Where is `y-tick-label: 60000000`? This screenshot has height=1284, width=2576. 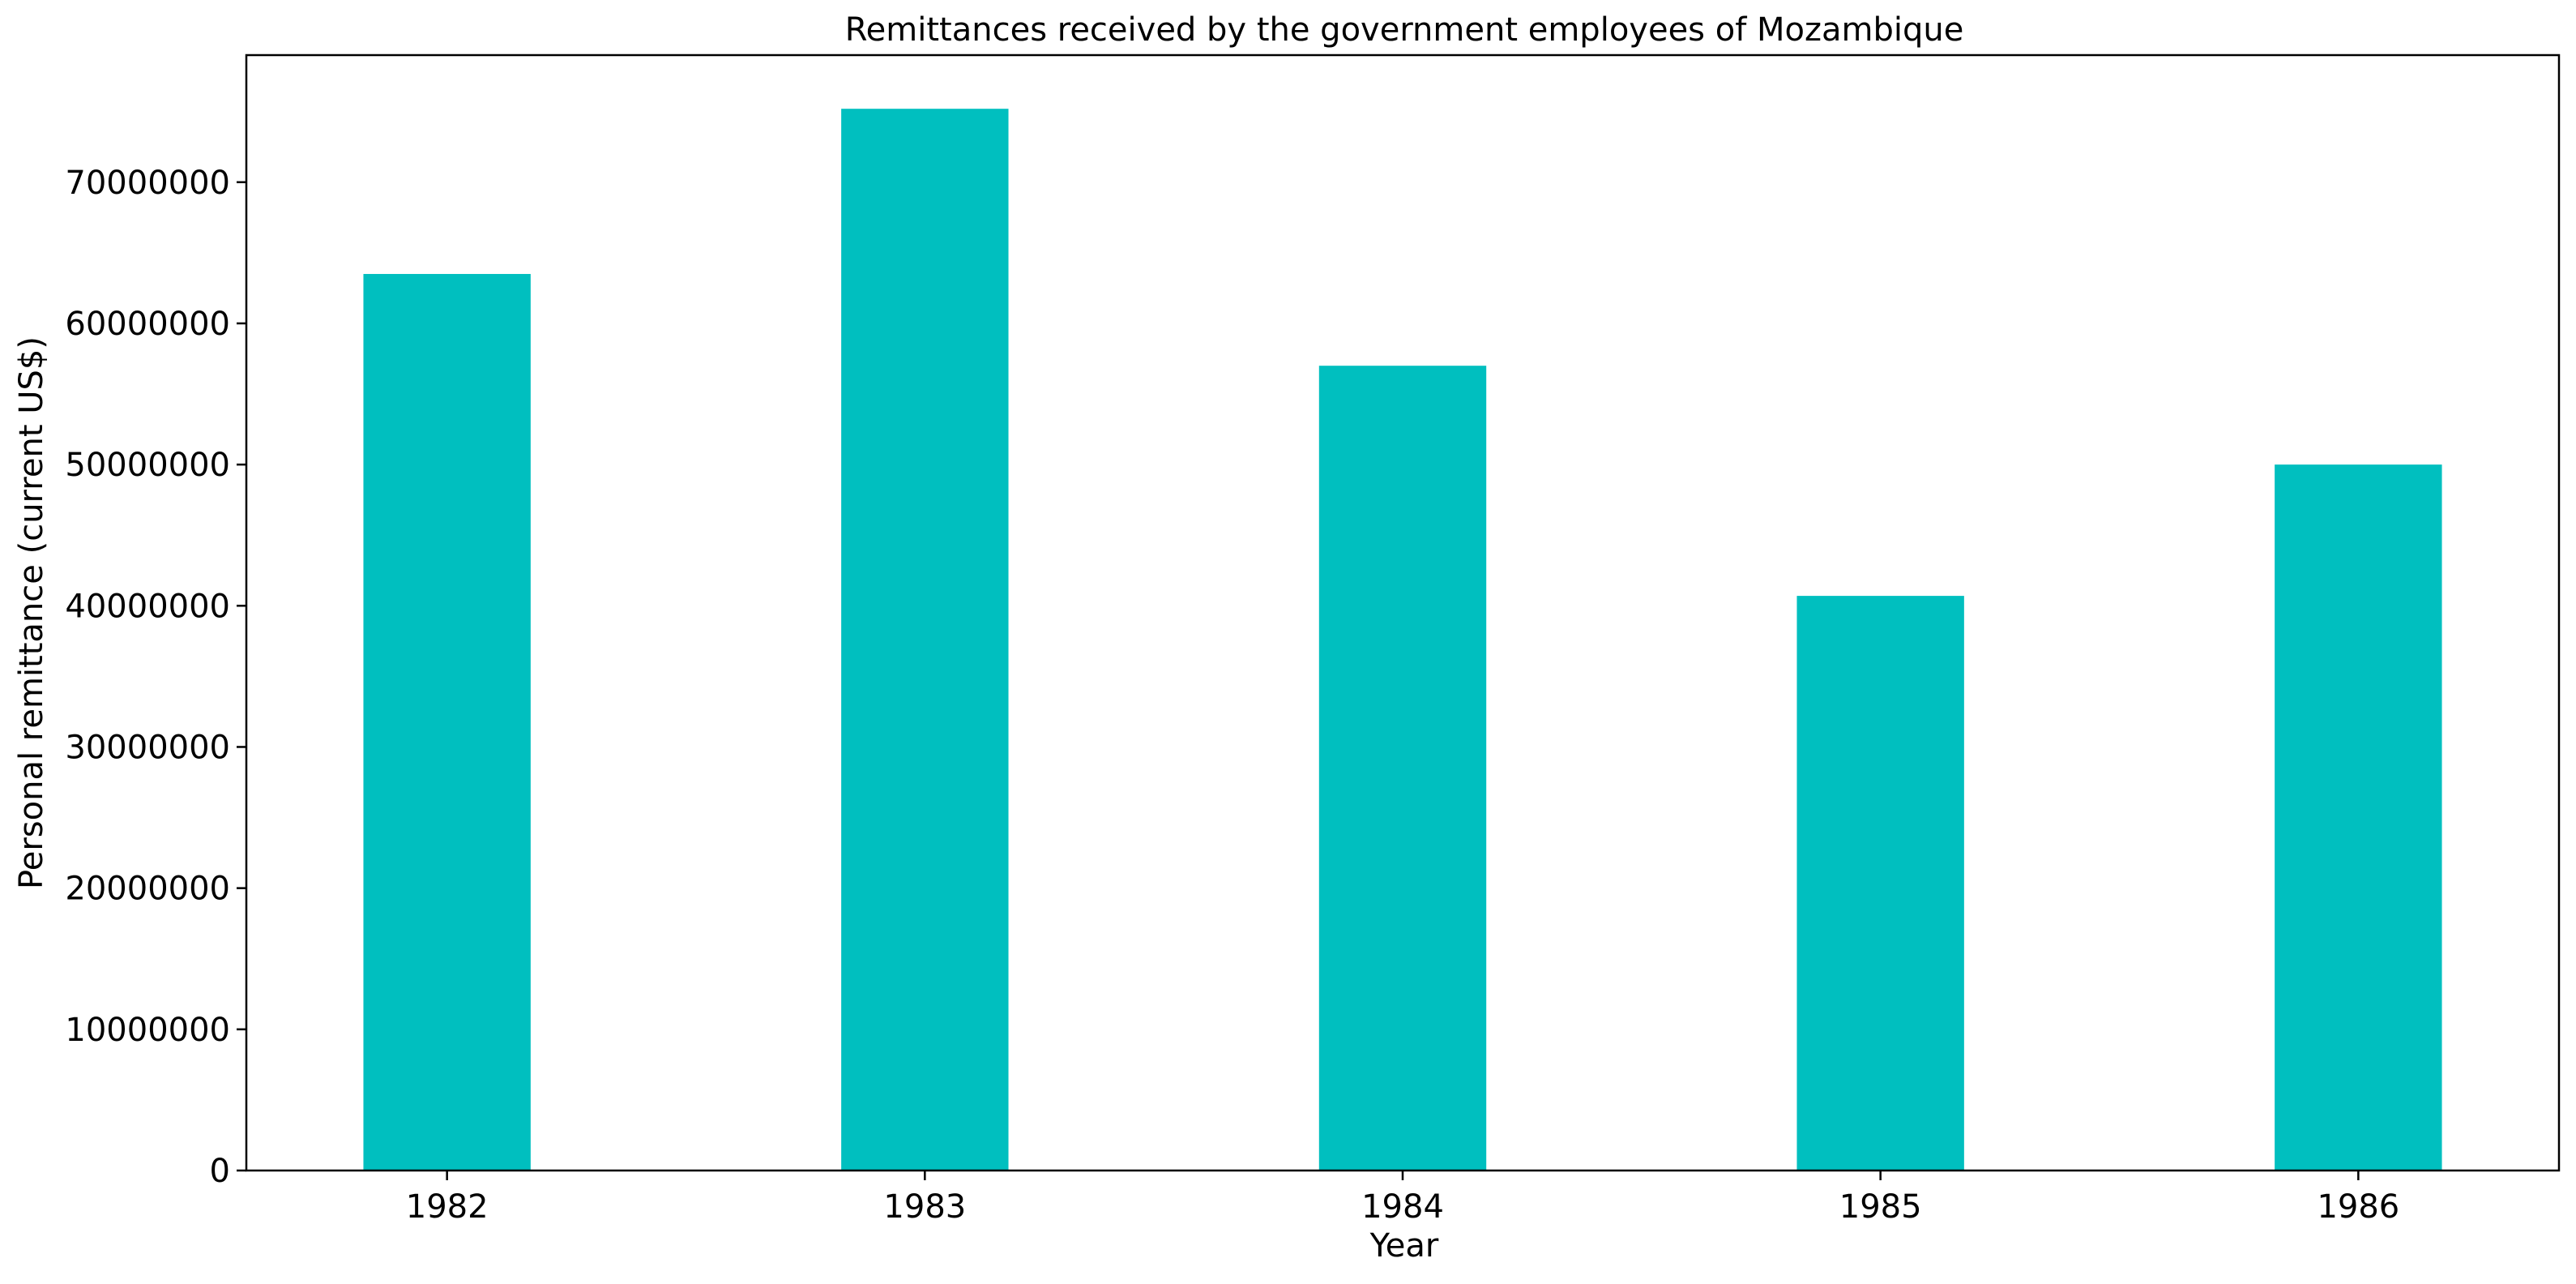 y-tick-label: 60000000 is located at coordinates (147, 324).